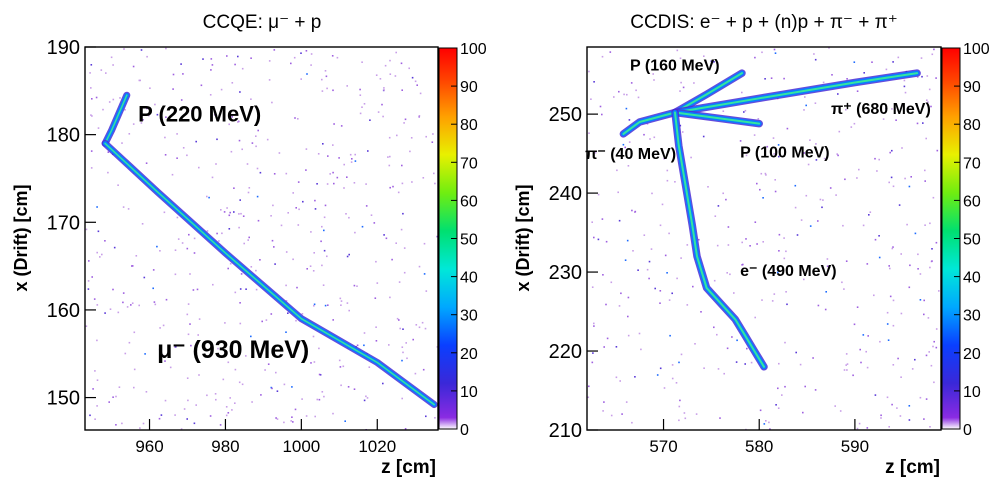 This screenshot has height=482, width=1008. What do you see at coordinates (972, 163) in the screenshot?
I see `colorbar-tick-label: 70` at bounding box center [972, 163].